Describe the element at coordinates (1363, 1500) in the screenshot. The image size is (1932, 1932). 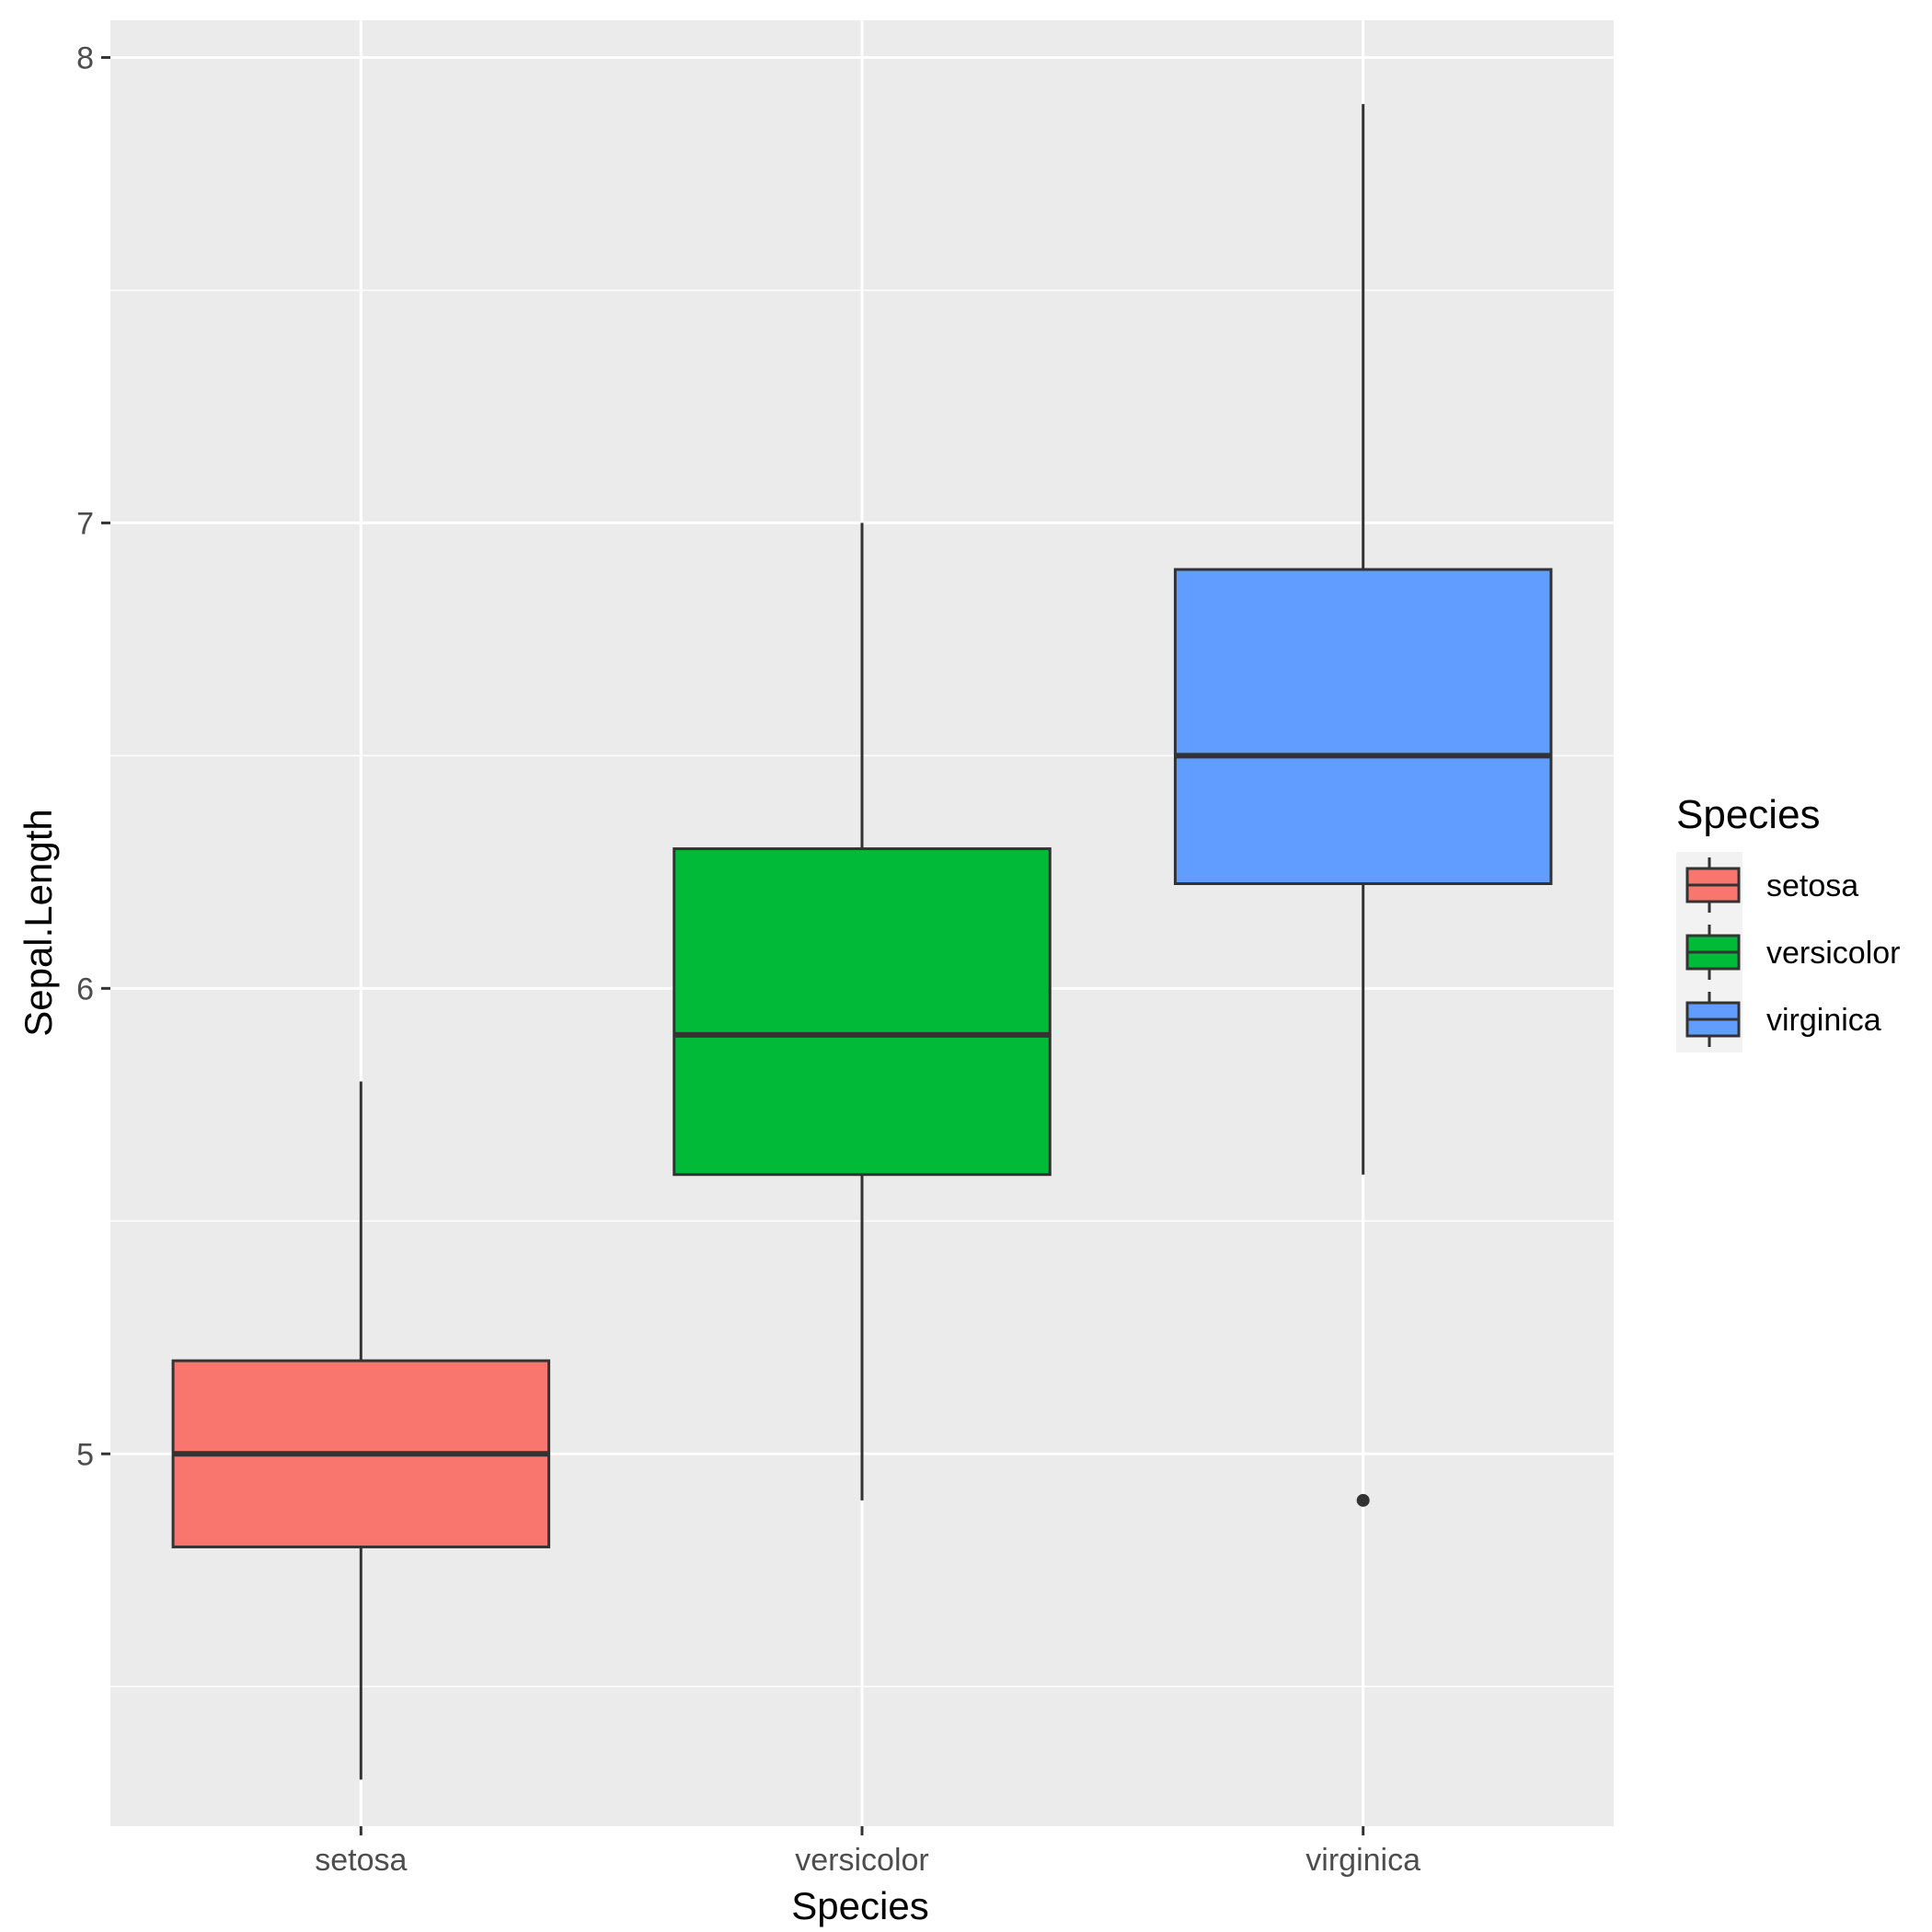
I see `outlier-point` at that location.